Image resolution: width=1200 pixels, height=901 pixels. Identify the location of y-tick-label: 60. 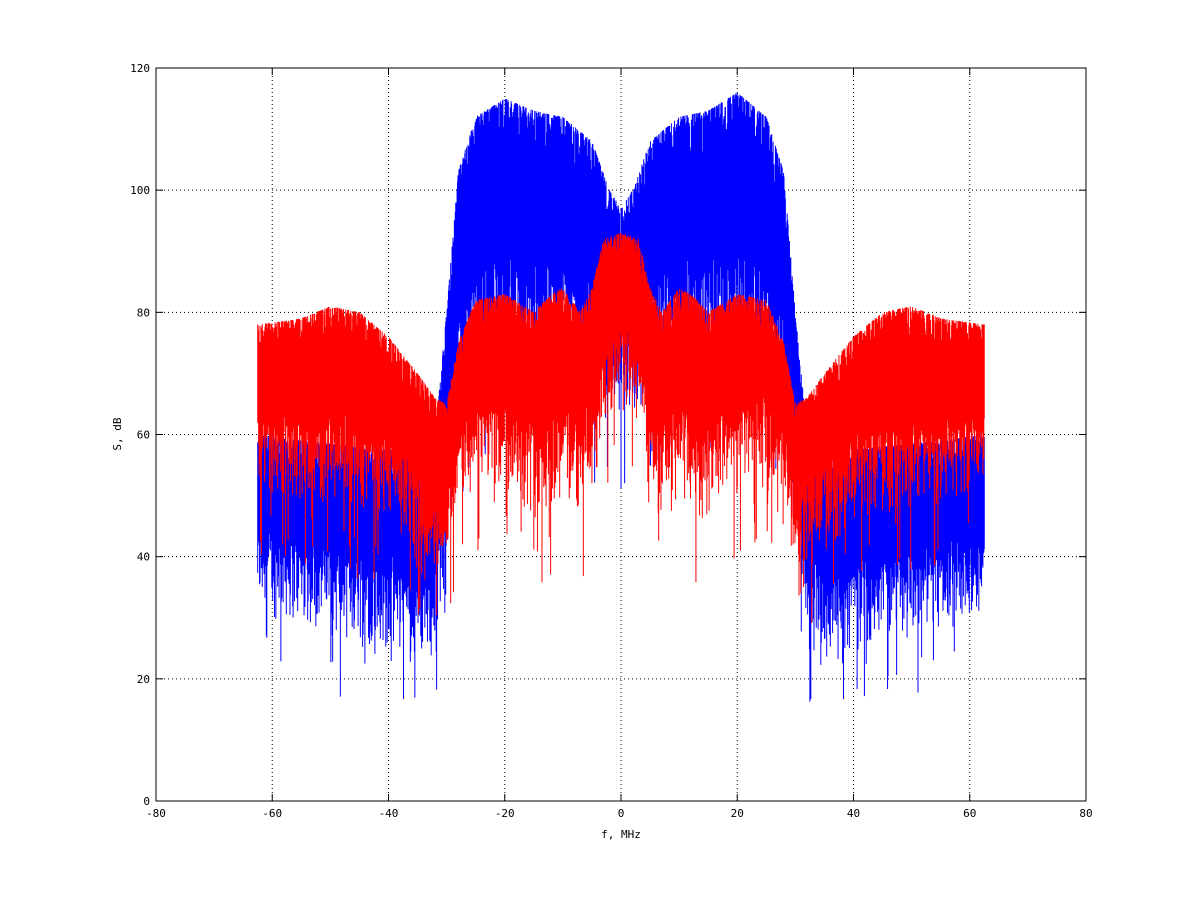
(143, 435).